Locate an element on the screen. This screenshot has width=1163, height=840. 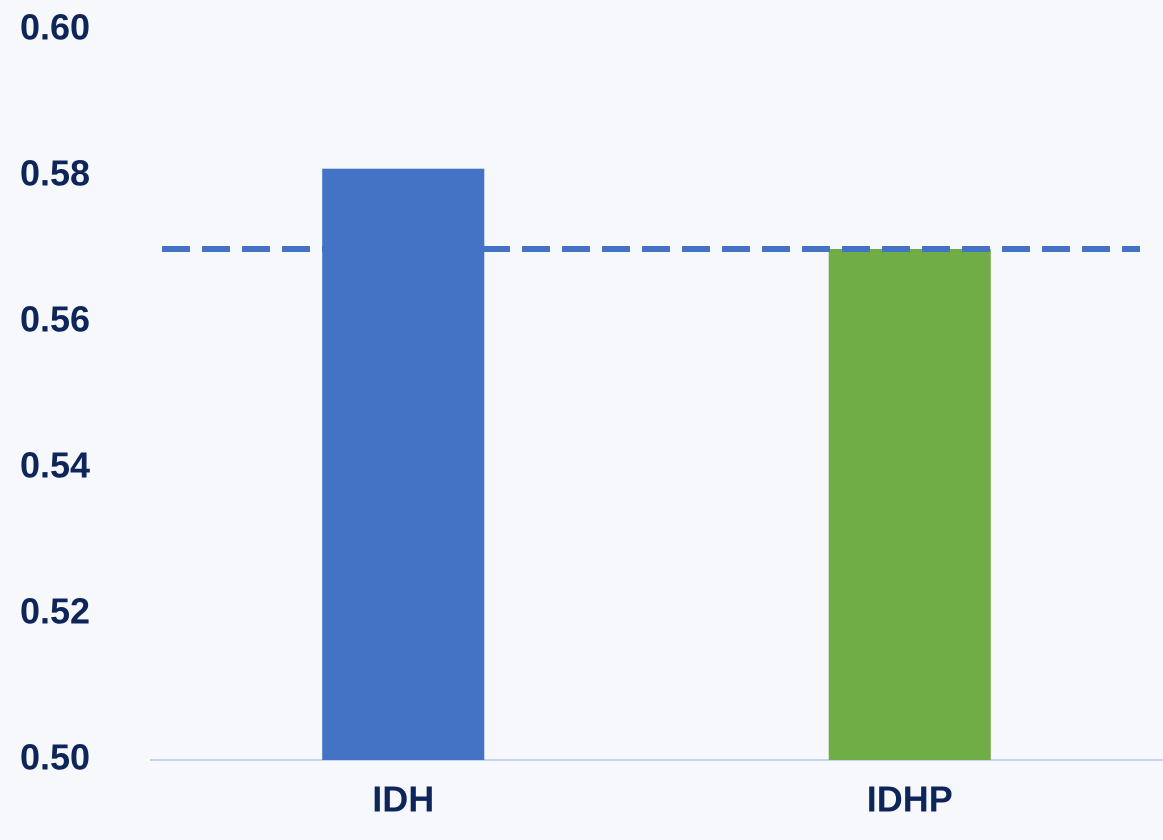
x-tick-label: IDH is located at coordinates (403, 799).